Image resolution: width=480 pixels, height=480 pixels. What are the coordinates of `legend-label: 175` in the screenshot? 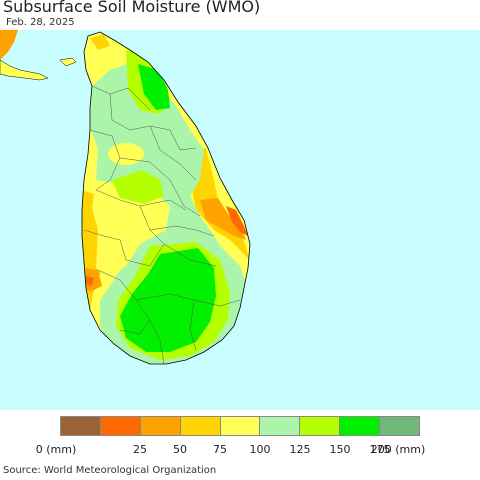 It's located at (380, 449).